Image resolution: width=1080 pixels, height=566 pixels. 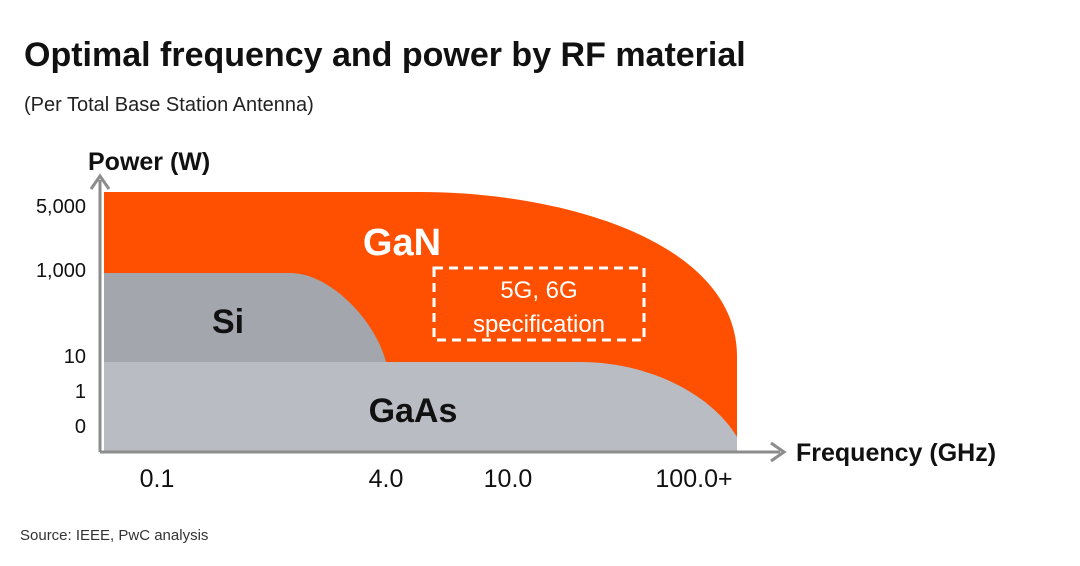 What do you see at coordinates (539, 324) in the screenshot?
I see `annotation-line-2: specification` at bounding box center [539, 324].